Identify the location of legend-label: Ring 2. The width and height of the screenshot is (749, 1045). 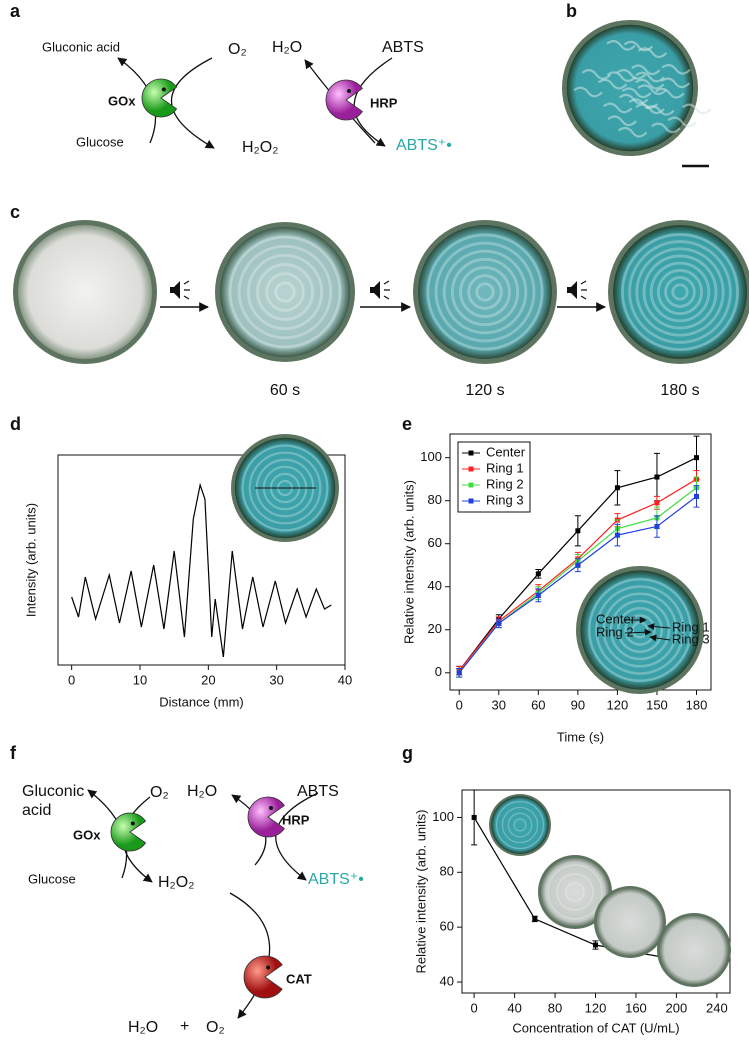
(505, 483).